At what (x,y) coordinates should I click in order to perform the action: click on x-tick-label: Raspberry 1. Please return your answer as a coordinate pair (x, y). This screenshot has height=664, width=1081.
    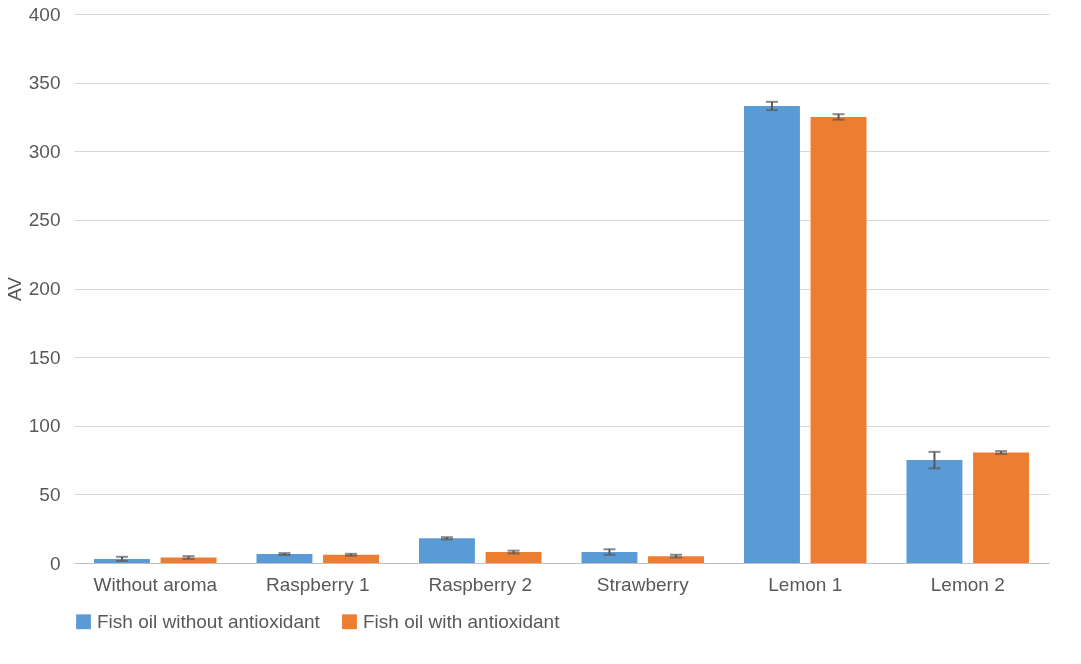
    Looking at the image, I should click on (318, 584).